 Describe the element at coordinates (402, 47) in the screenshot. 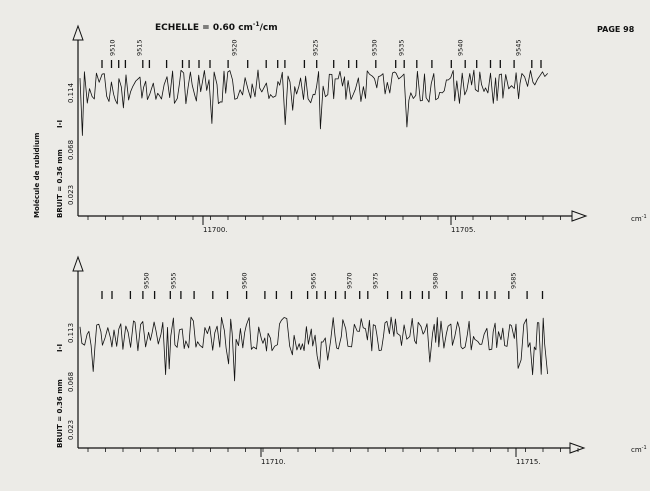

I see `line-id-label: 9535` at that location.